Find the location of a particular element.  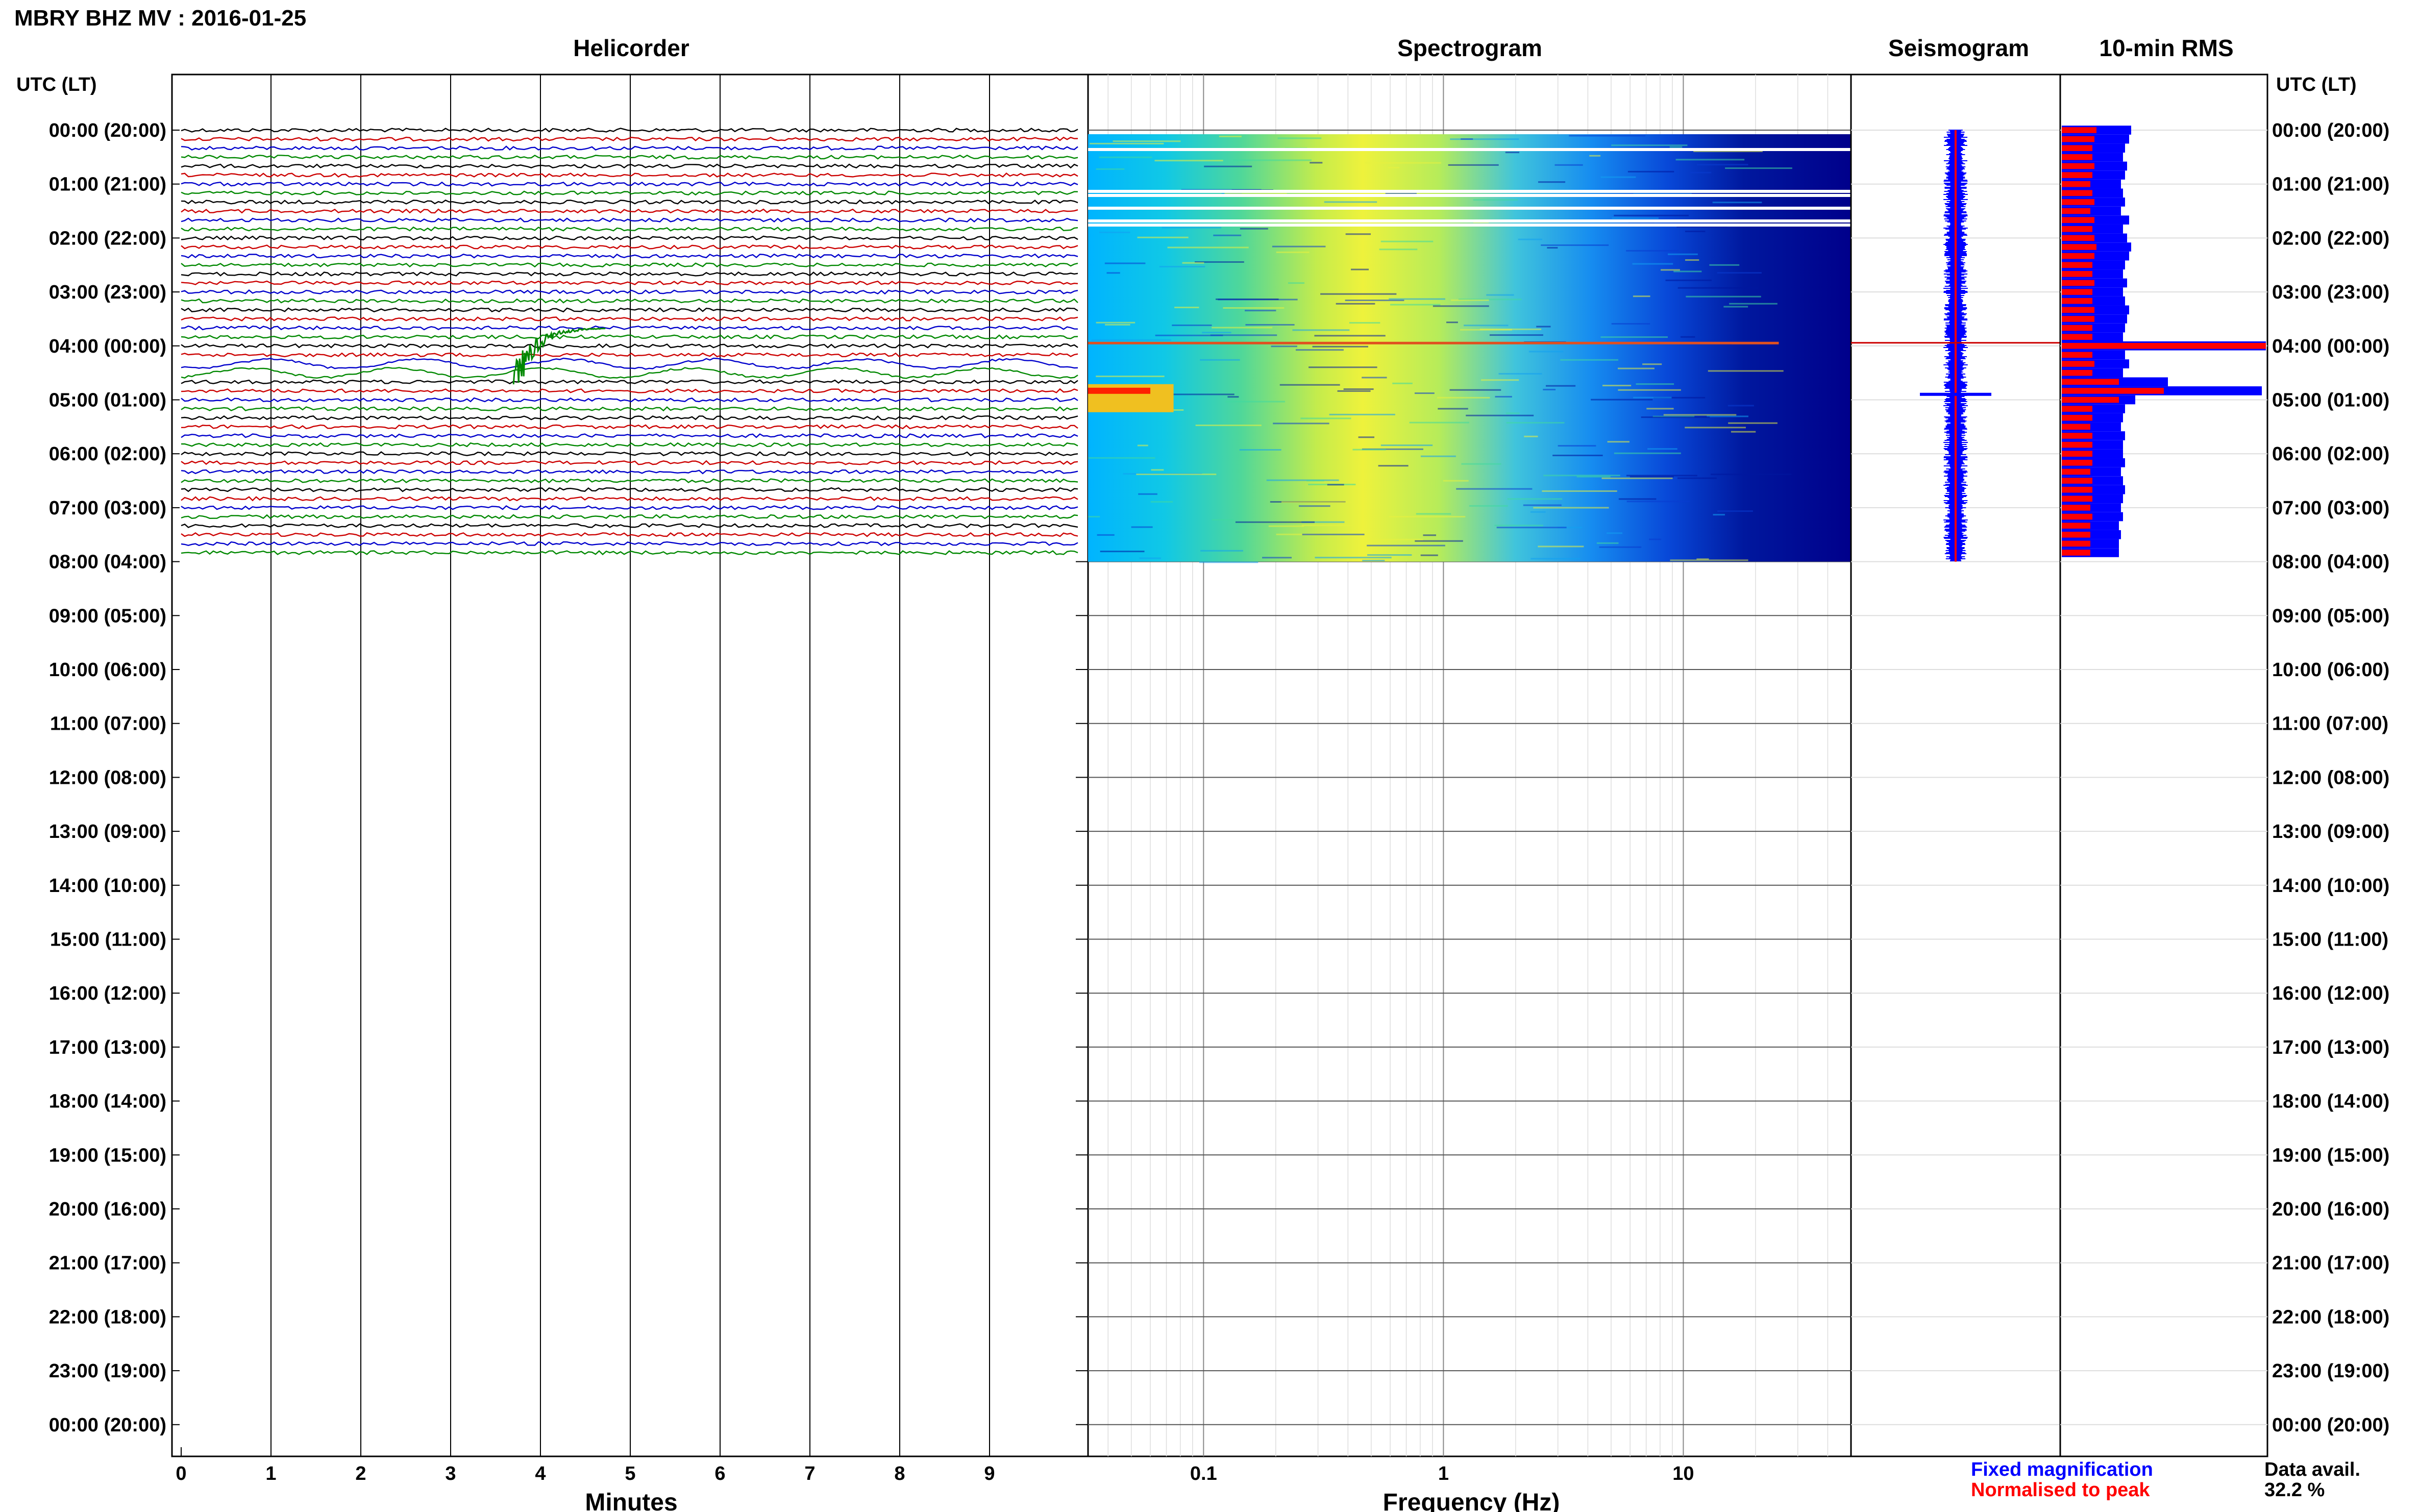

hour-label-left: 01:00 (21:00) is located at coordinates (107, 184).